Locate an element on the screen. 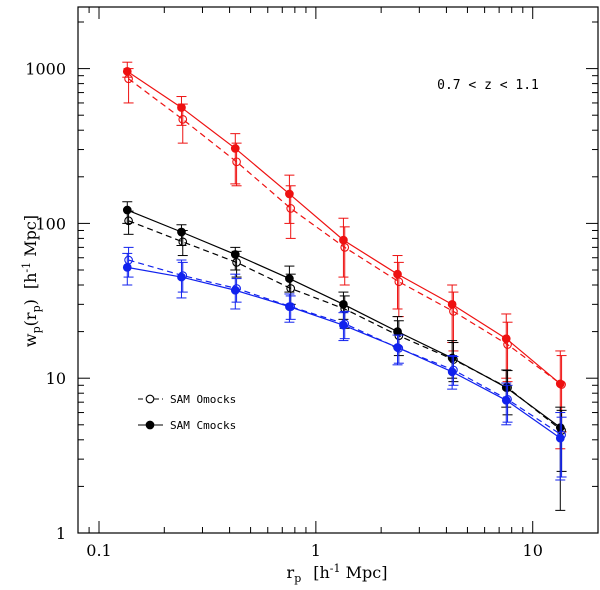  y-label-w: w is located at coordinates (30, 340).